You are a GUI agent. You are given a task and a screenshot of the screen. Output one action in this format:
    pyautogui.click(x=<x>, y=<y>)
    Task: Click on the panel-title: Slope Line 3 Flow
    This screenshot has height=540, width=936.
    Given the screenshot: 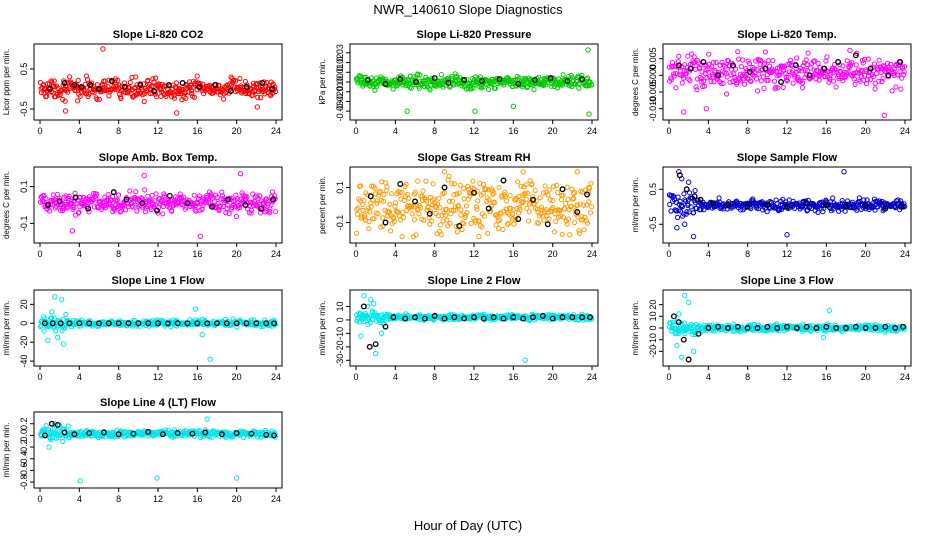 What is the action you would take?
    pyautogui.click(x=787, y=281)
    